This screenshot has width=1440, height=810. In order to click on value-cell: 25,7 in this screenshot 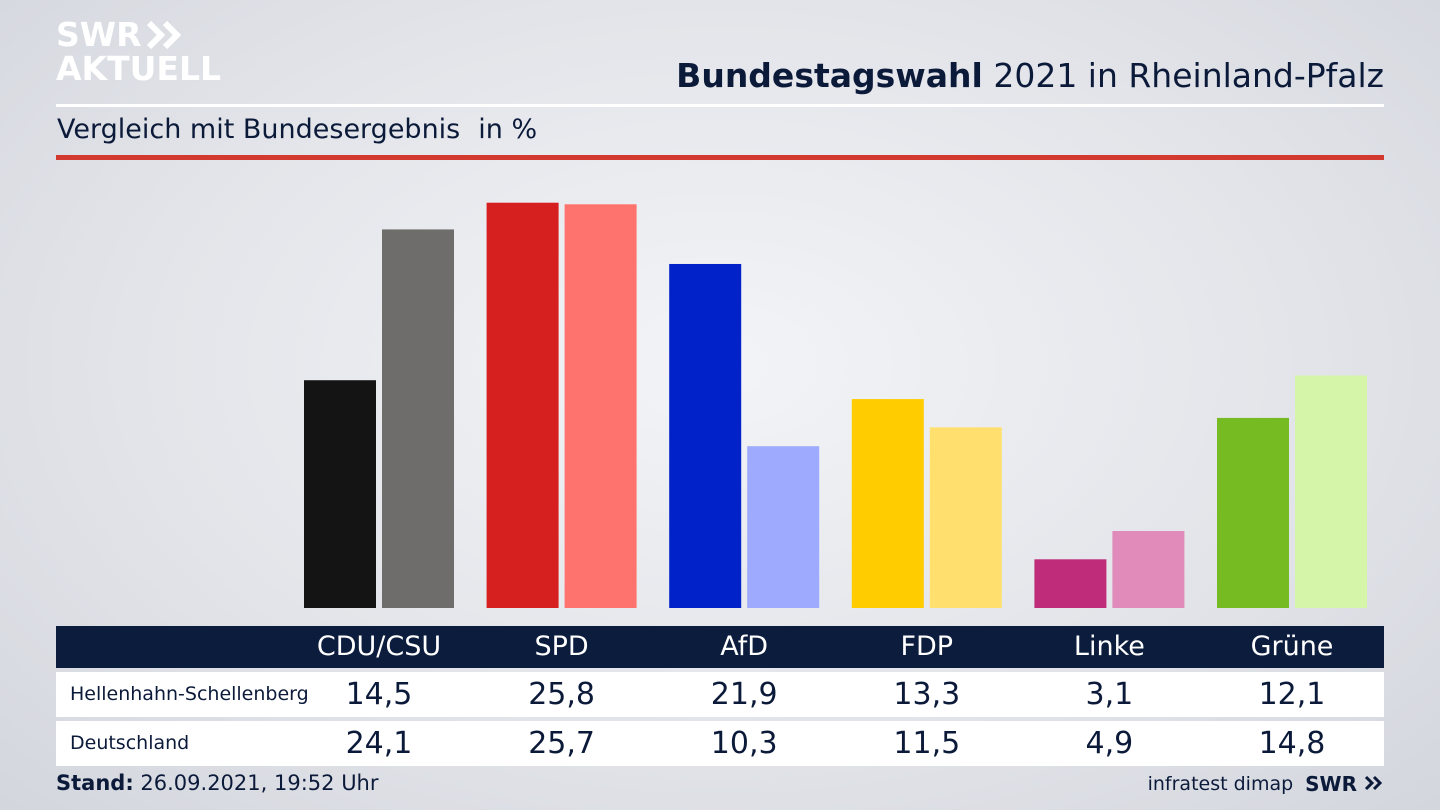, I will do `click(561, 743)`.